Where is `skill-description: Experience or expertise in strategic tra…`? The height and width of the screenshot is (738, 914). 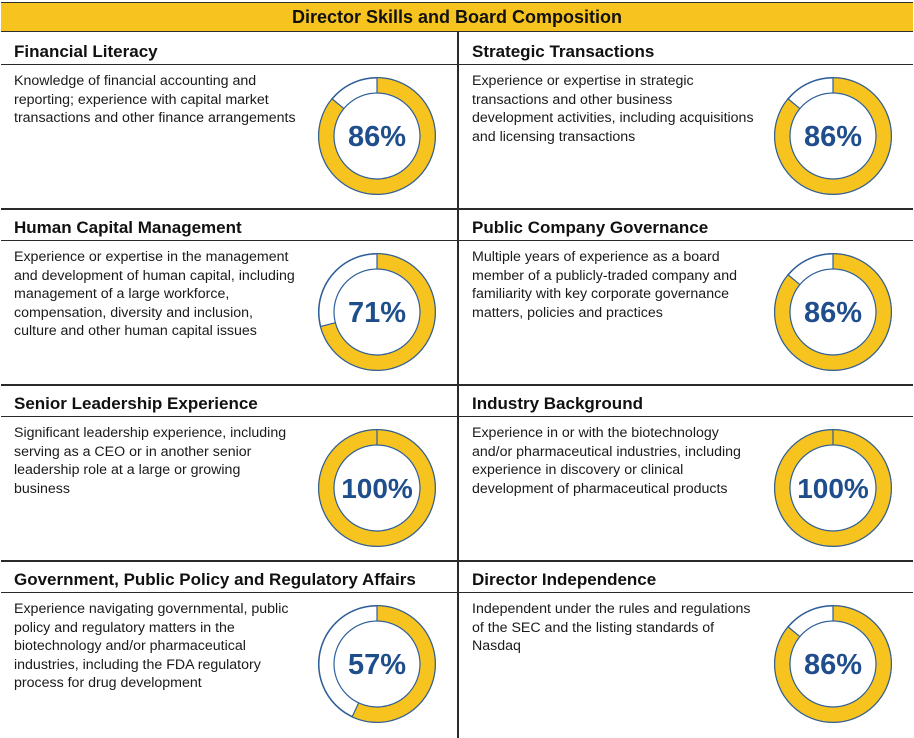
skill-description: Experience or expertise in strategic tra… is located at coordinates (613, 109).